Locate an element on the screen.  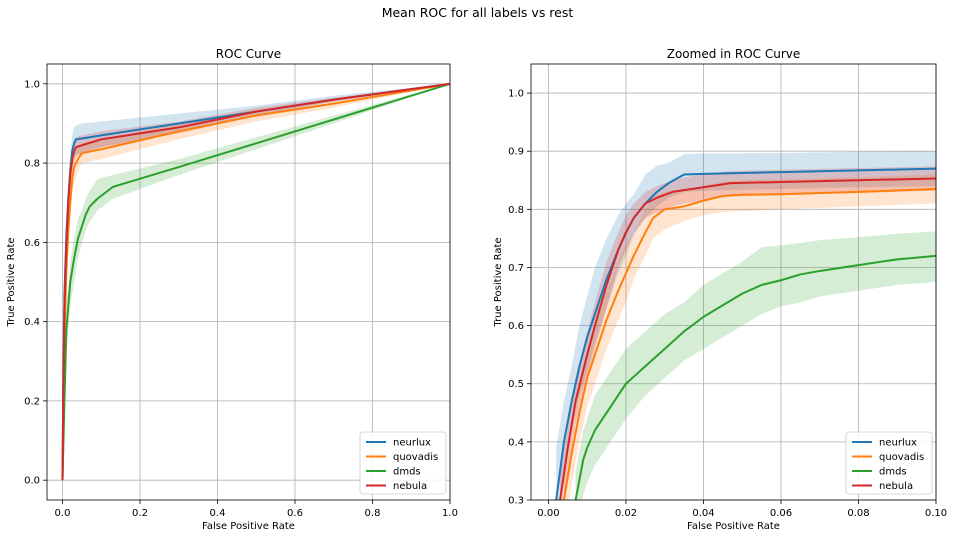
x-tick-label: 0.00 is located at coordinates (548, 513).